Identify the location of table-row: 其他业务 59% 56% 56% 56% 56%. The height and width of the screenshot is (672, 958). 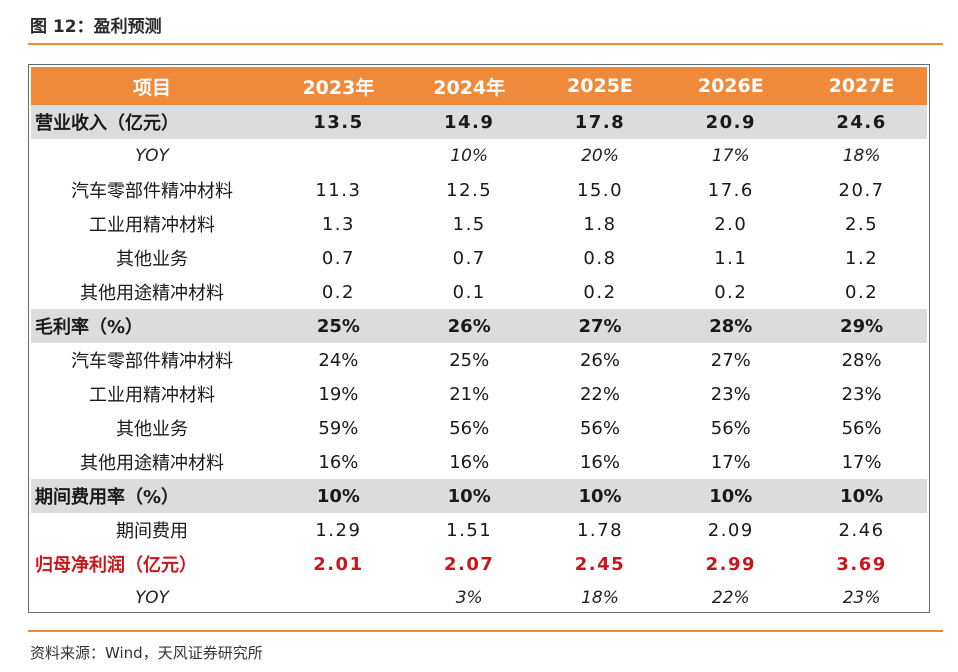
(479, 428).